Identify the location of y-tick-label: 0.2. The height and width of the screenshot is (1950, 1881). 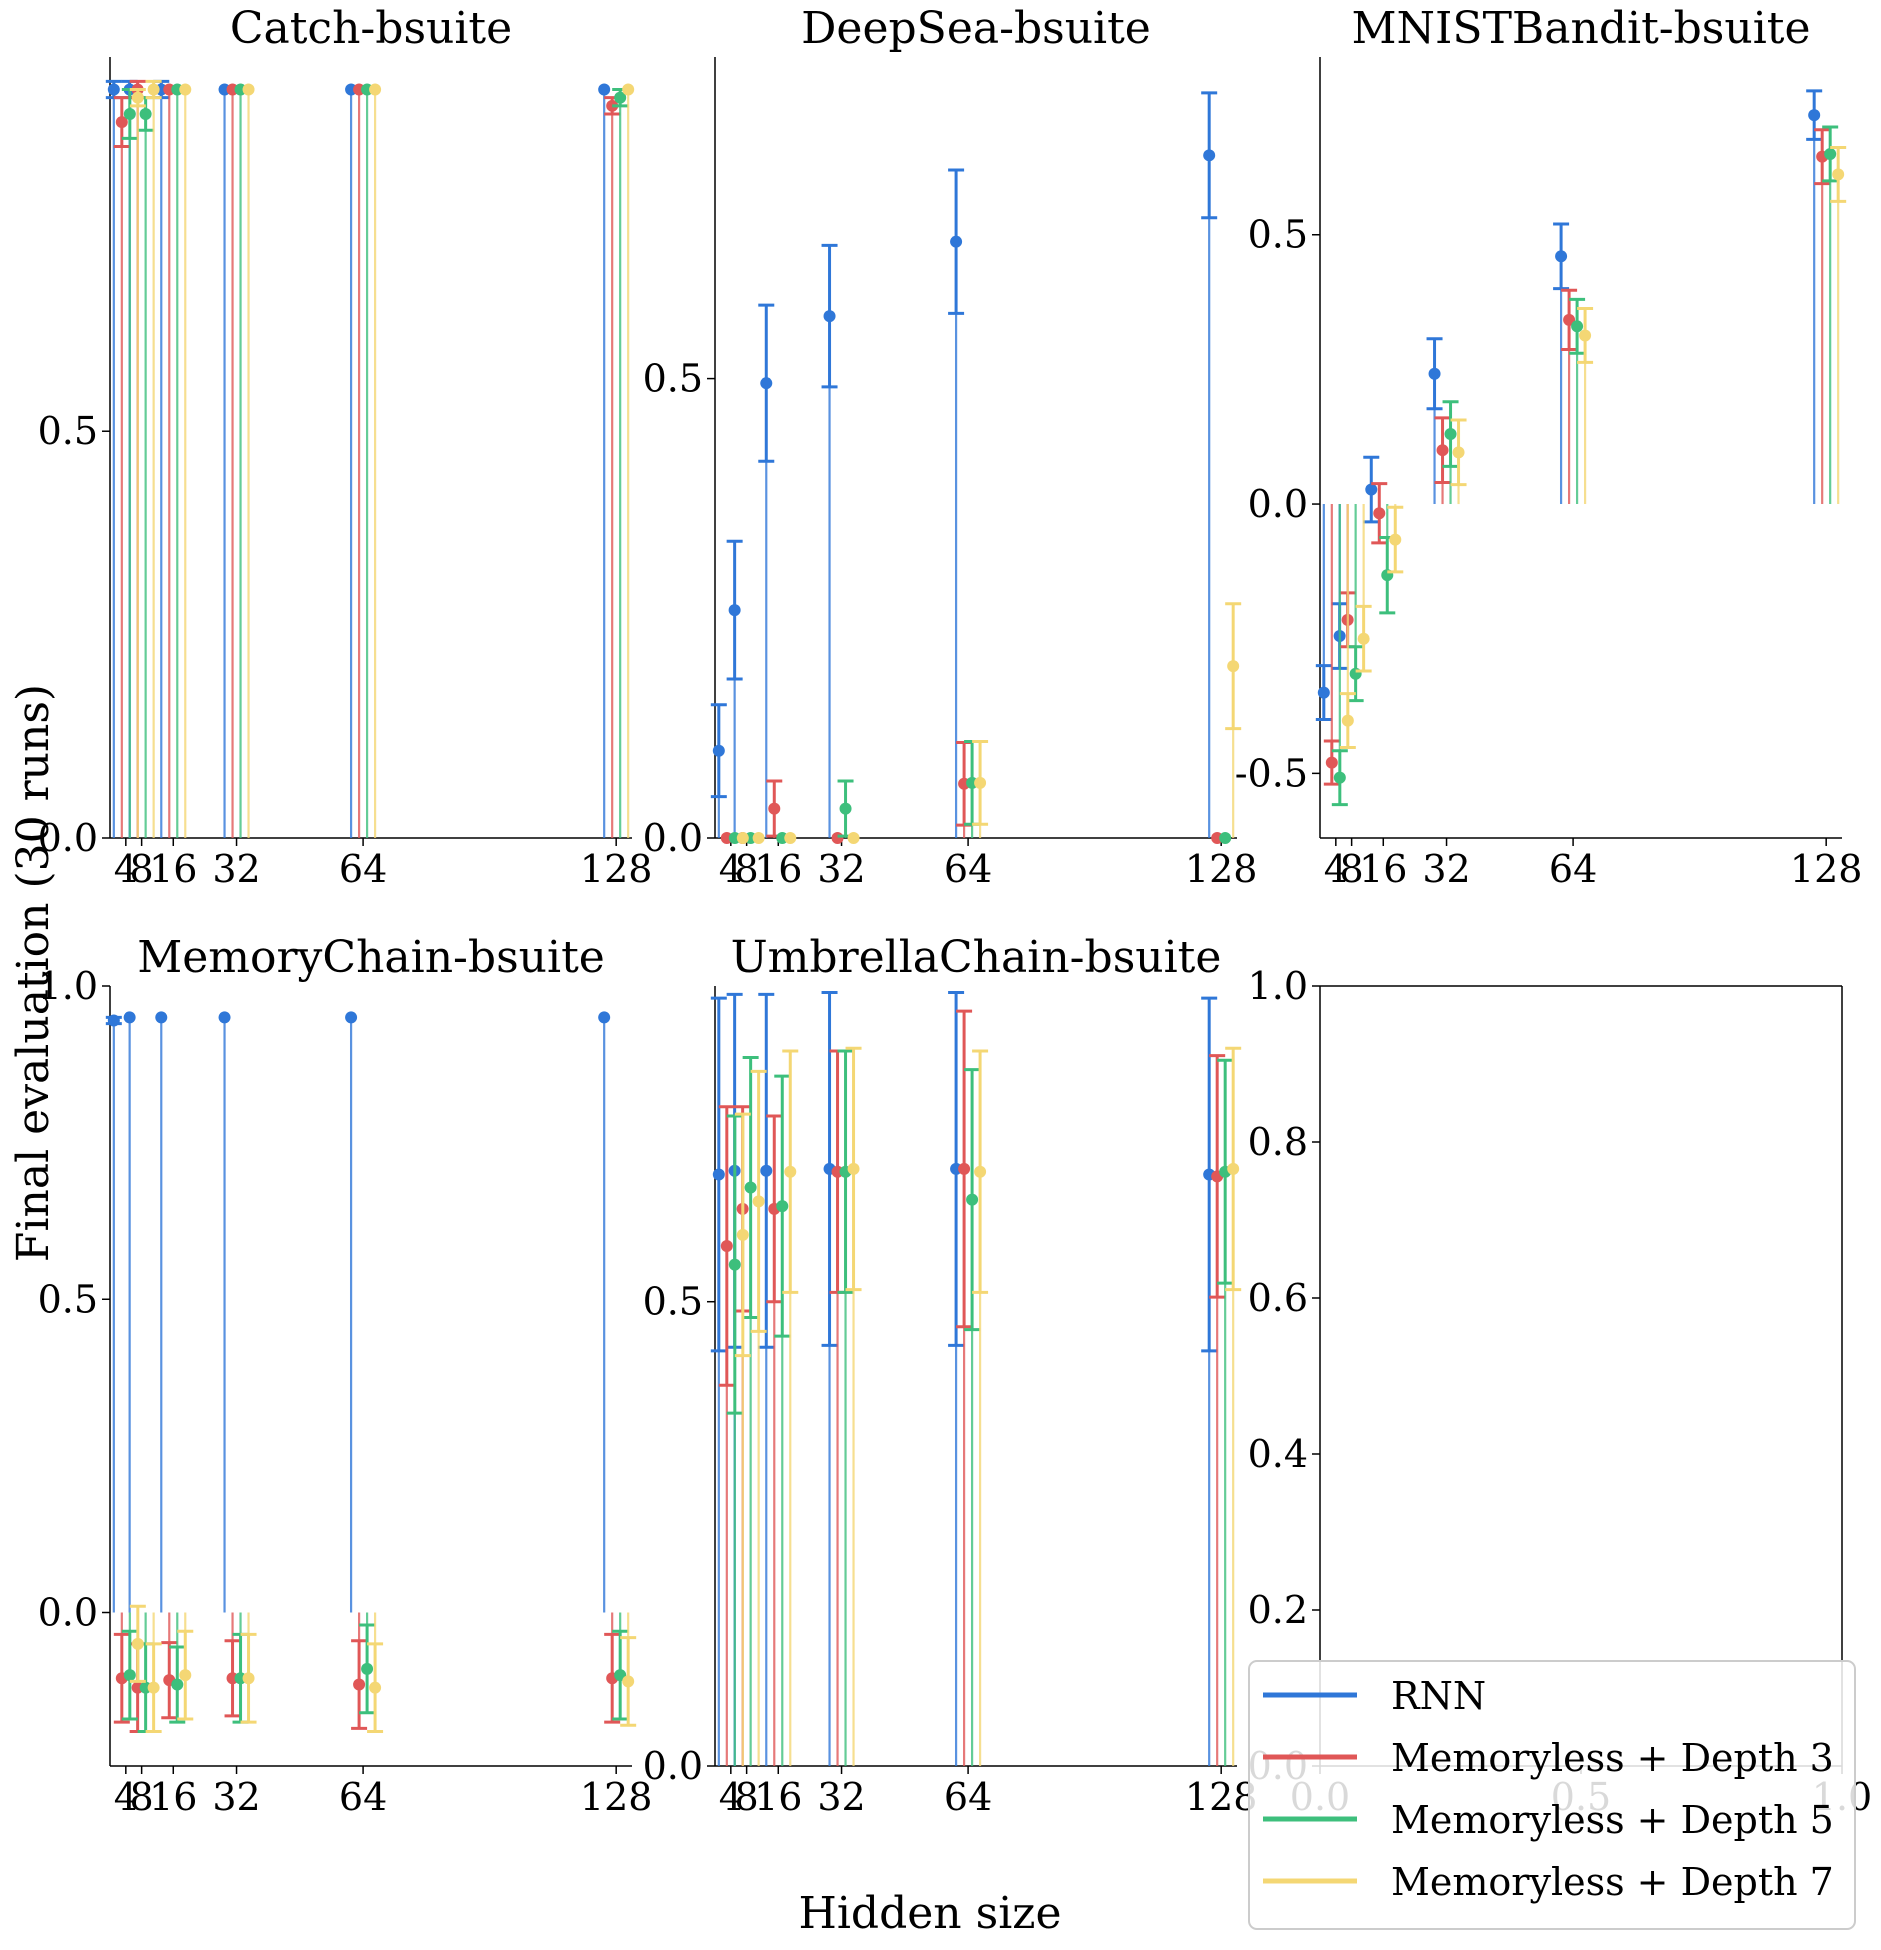
(1278, 1610).